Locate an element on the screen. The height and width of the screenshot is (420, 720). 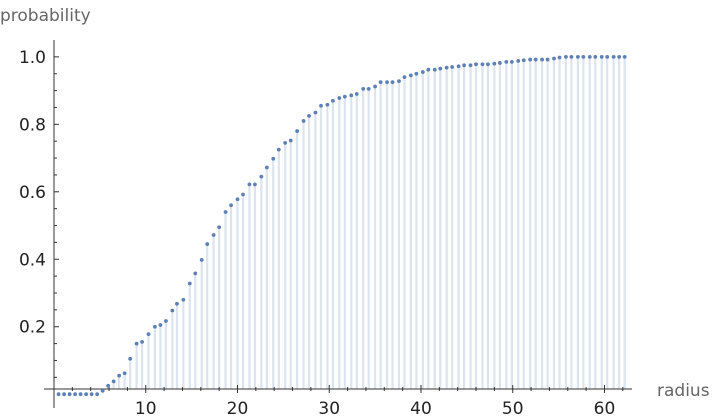
y-axis-label: probability is located at coordinates (45, 16).